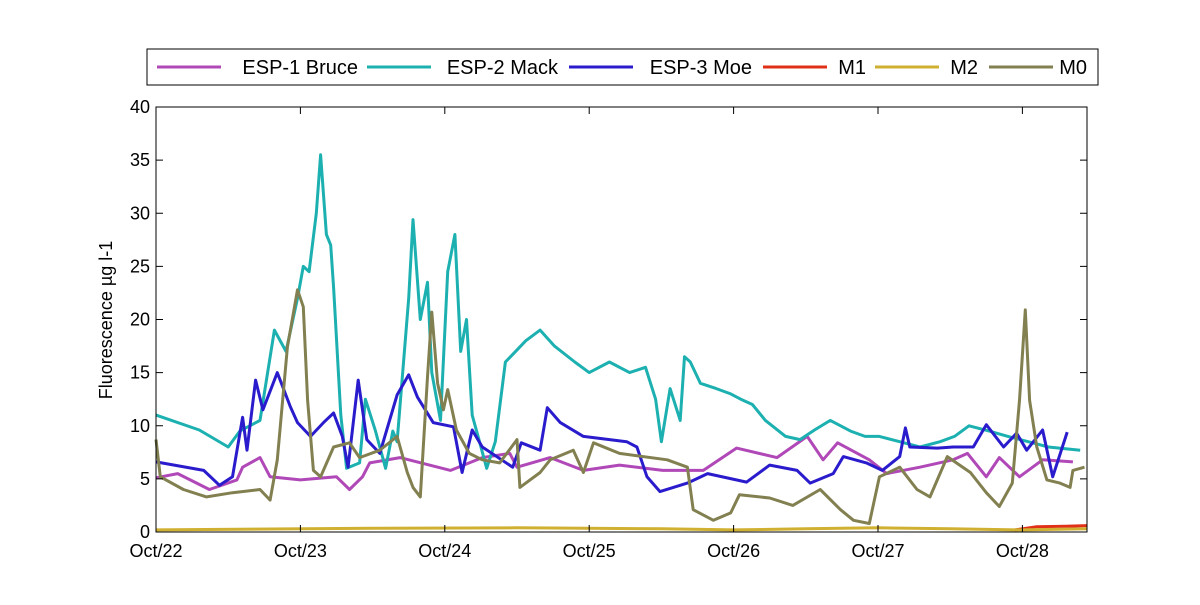  What do you see at coordinates (300, 68) in the screenshot?
I see `legend-label: ESP-1 Bruce` at bounding box center [300, 68].